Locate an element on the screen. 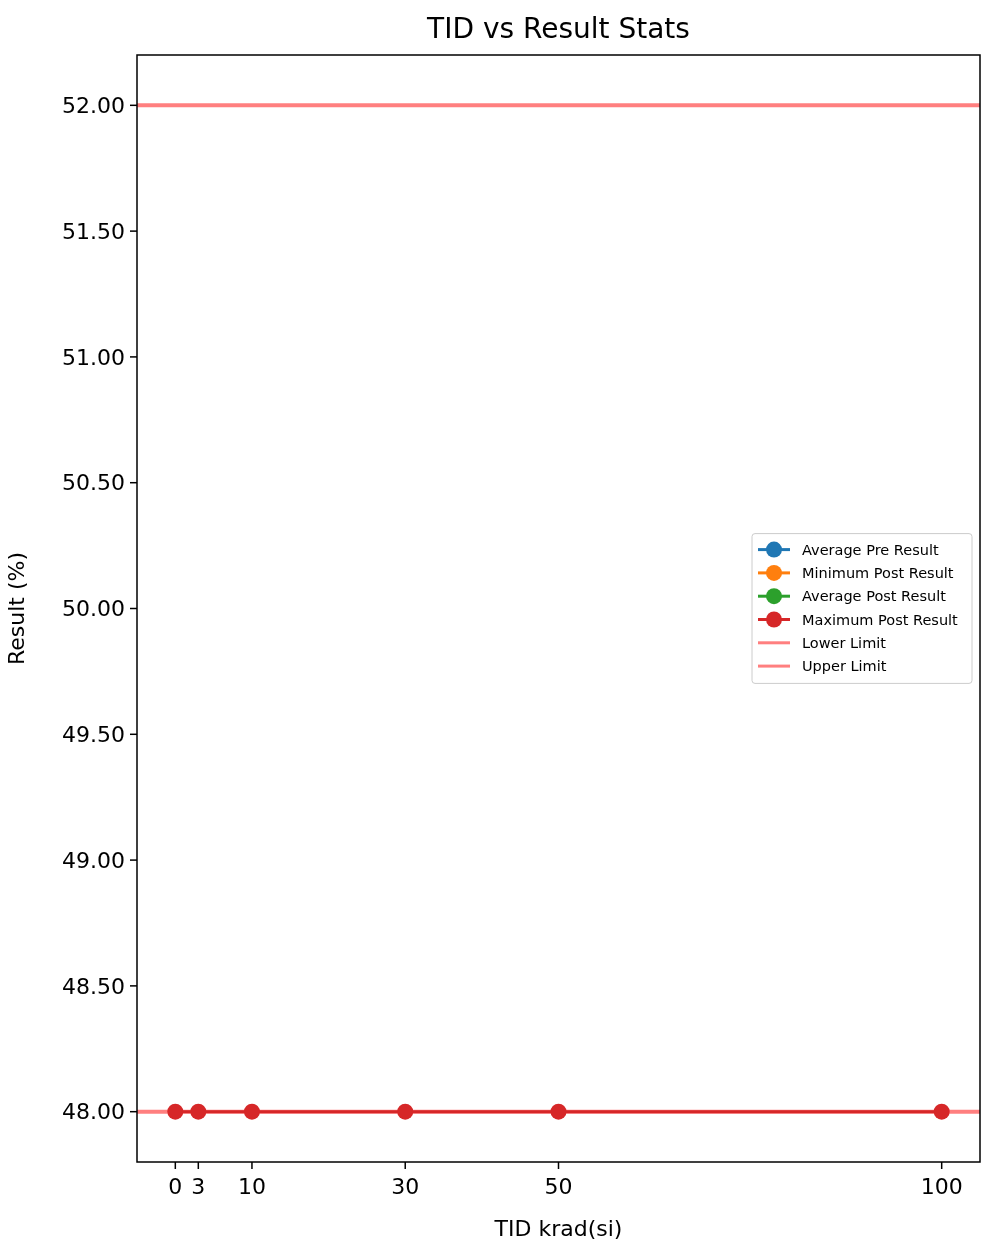  y-tick-label: 51.50 is located at coordinates (93, 231).